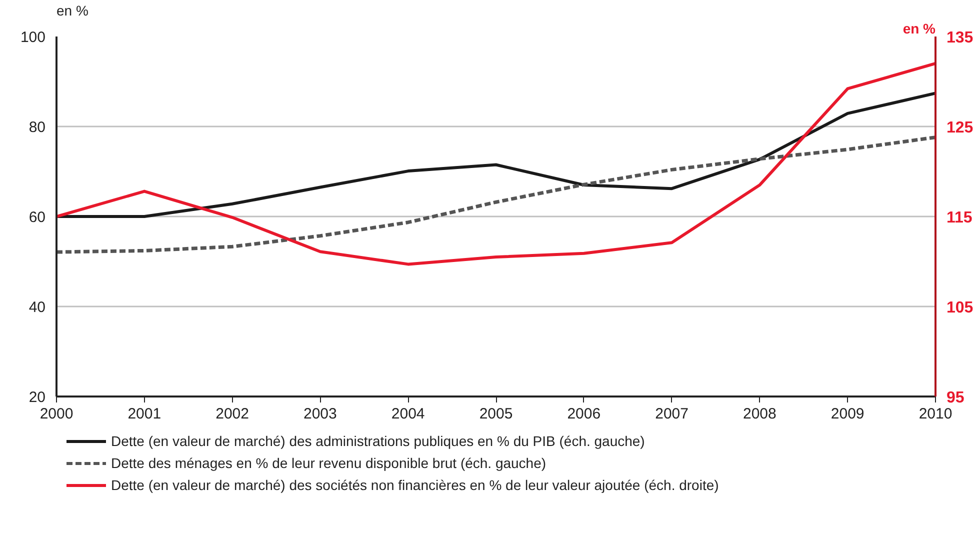 The width and height of the screenshot is (974, 556). I want to click on legend-label: Dette (en valeur de marché) des administrations publiques en % du PIB (éch. gauche), so click(378, 441).